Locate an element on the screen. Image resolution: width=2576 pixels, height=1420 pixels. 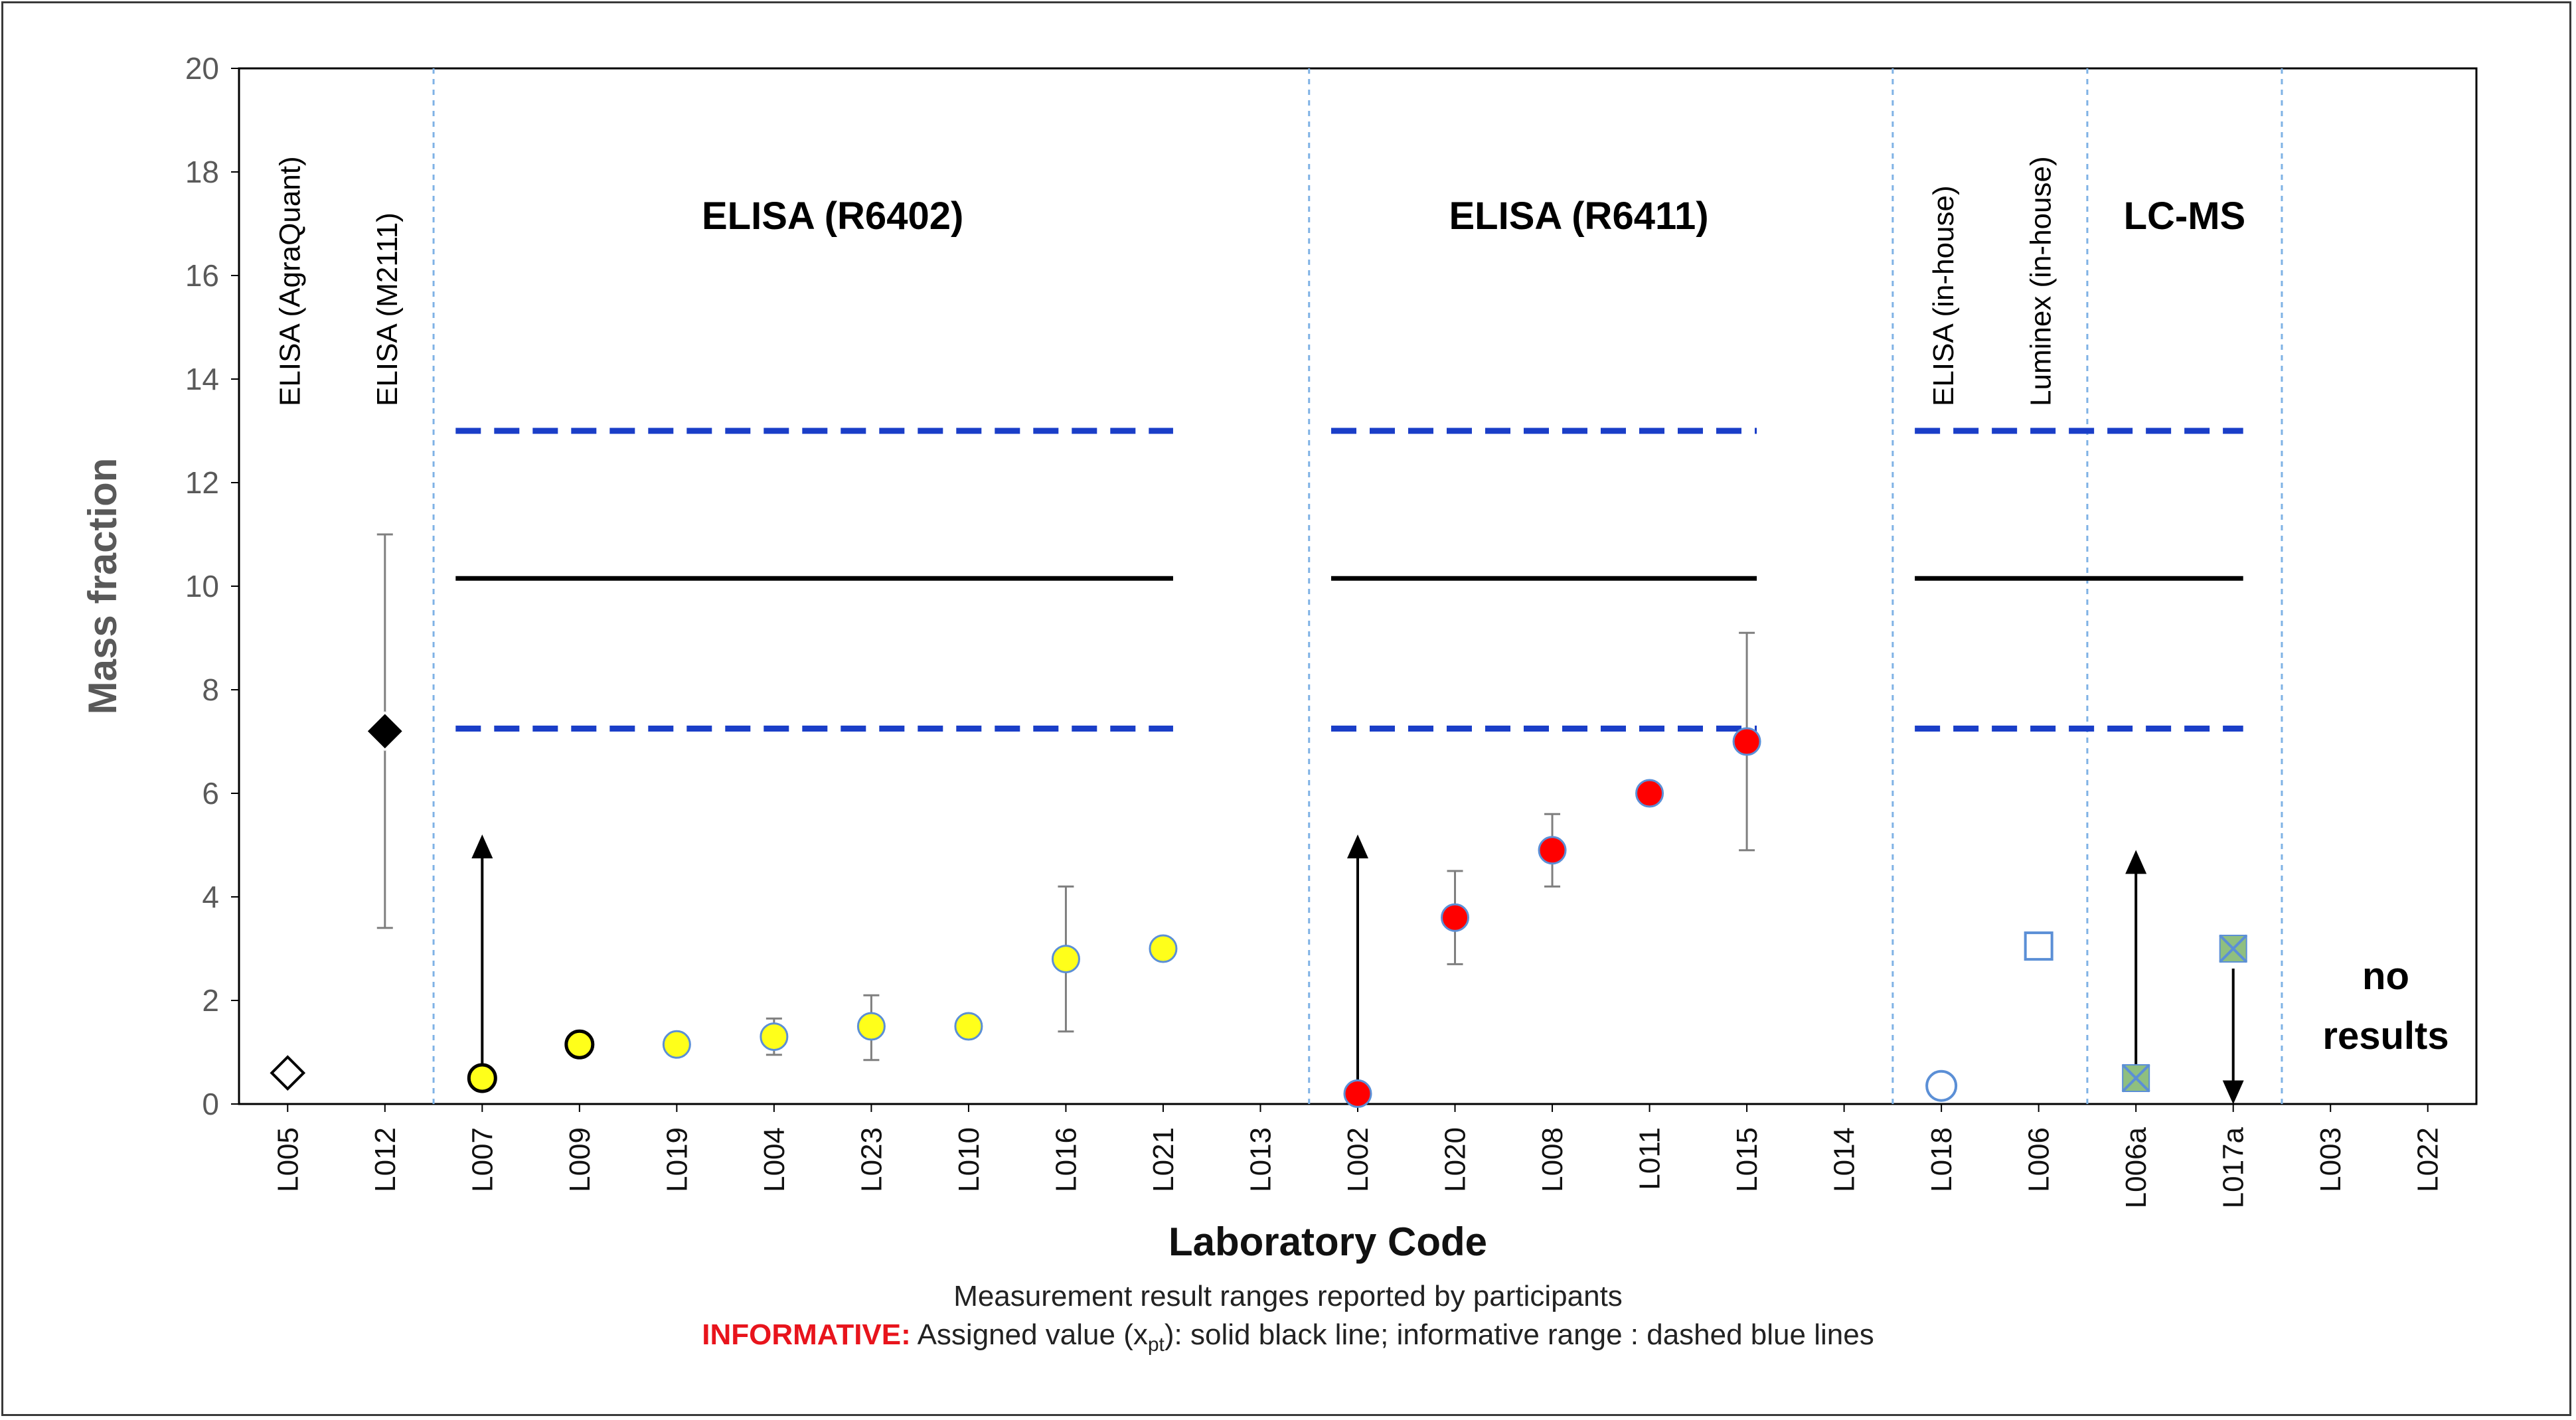
x-tick-label: L006a is located at coordinates (2136, 1168).